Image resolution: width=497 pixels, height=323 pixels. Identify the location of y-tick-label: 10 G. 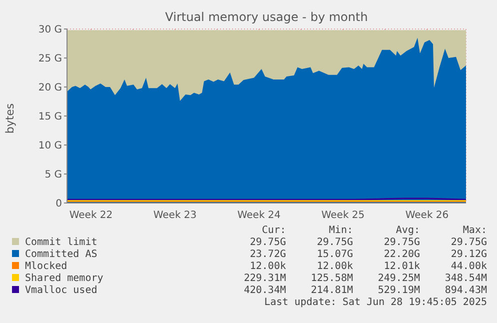
(50, 146).